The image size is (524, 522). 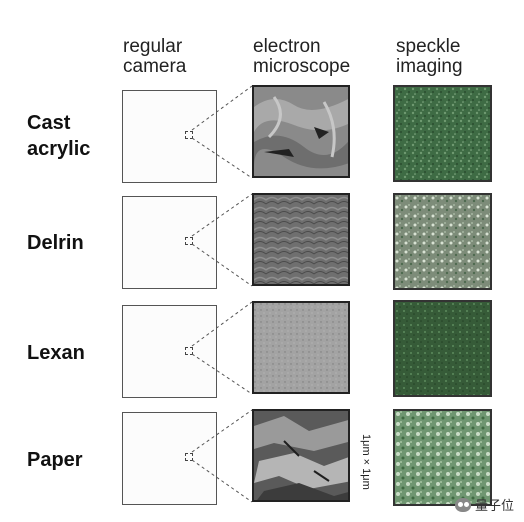 What do you see at coordinates (494, 505) in the screenshot?
I see `logo-text: 量子位` at bounding box center [494, 505].